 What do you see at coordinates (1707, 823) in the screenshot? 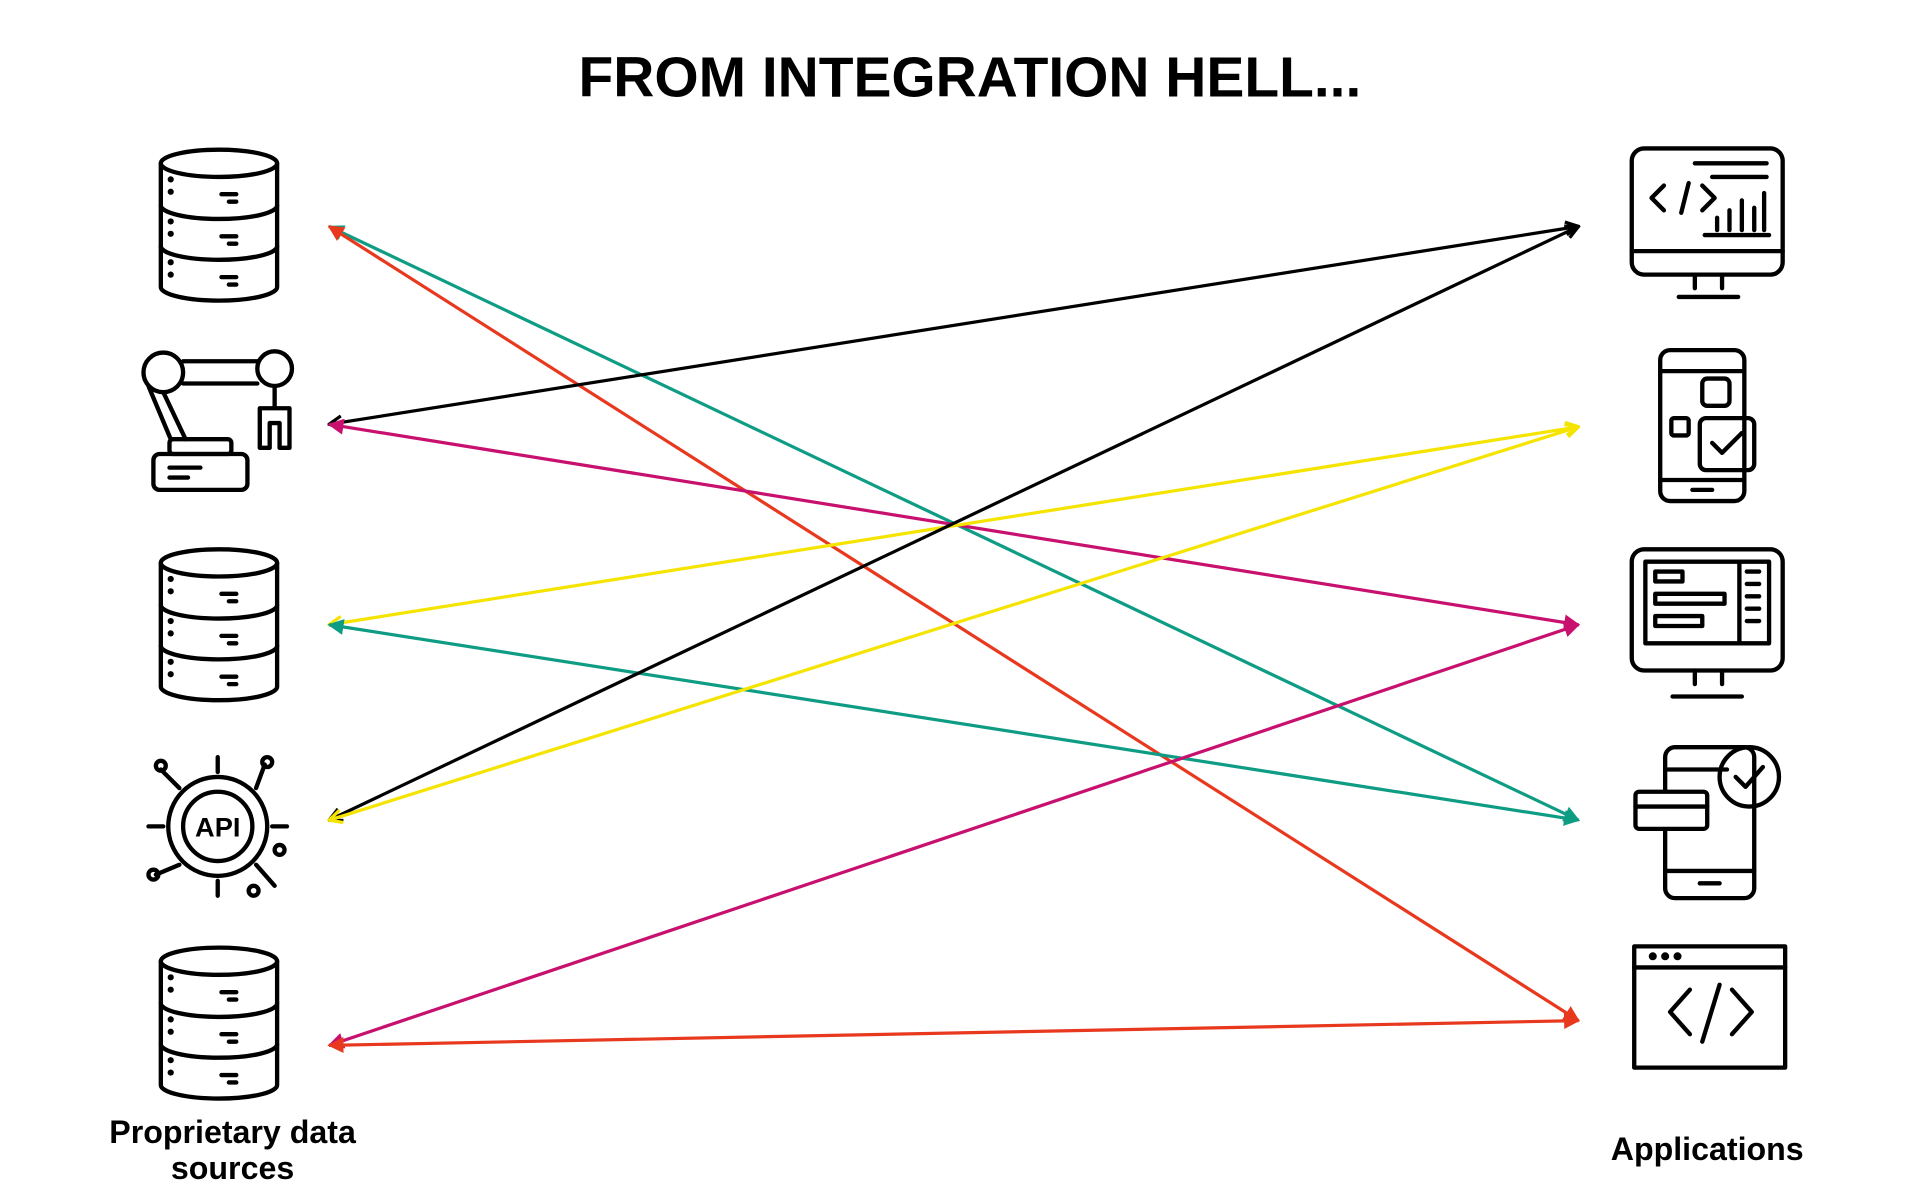
I see `payment-phone-icon` at bounding box center [1707, 823].